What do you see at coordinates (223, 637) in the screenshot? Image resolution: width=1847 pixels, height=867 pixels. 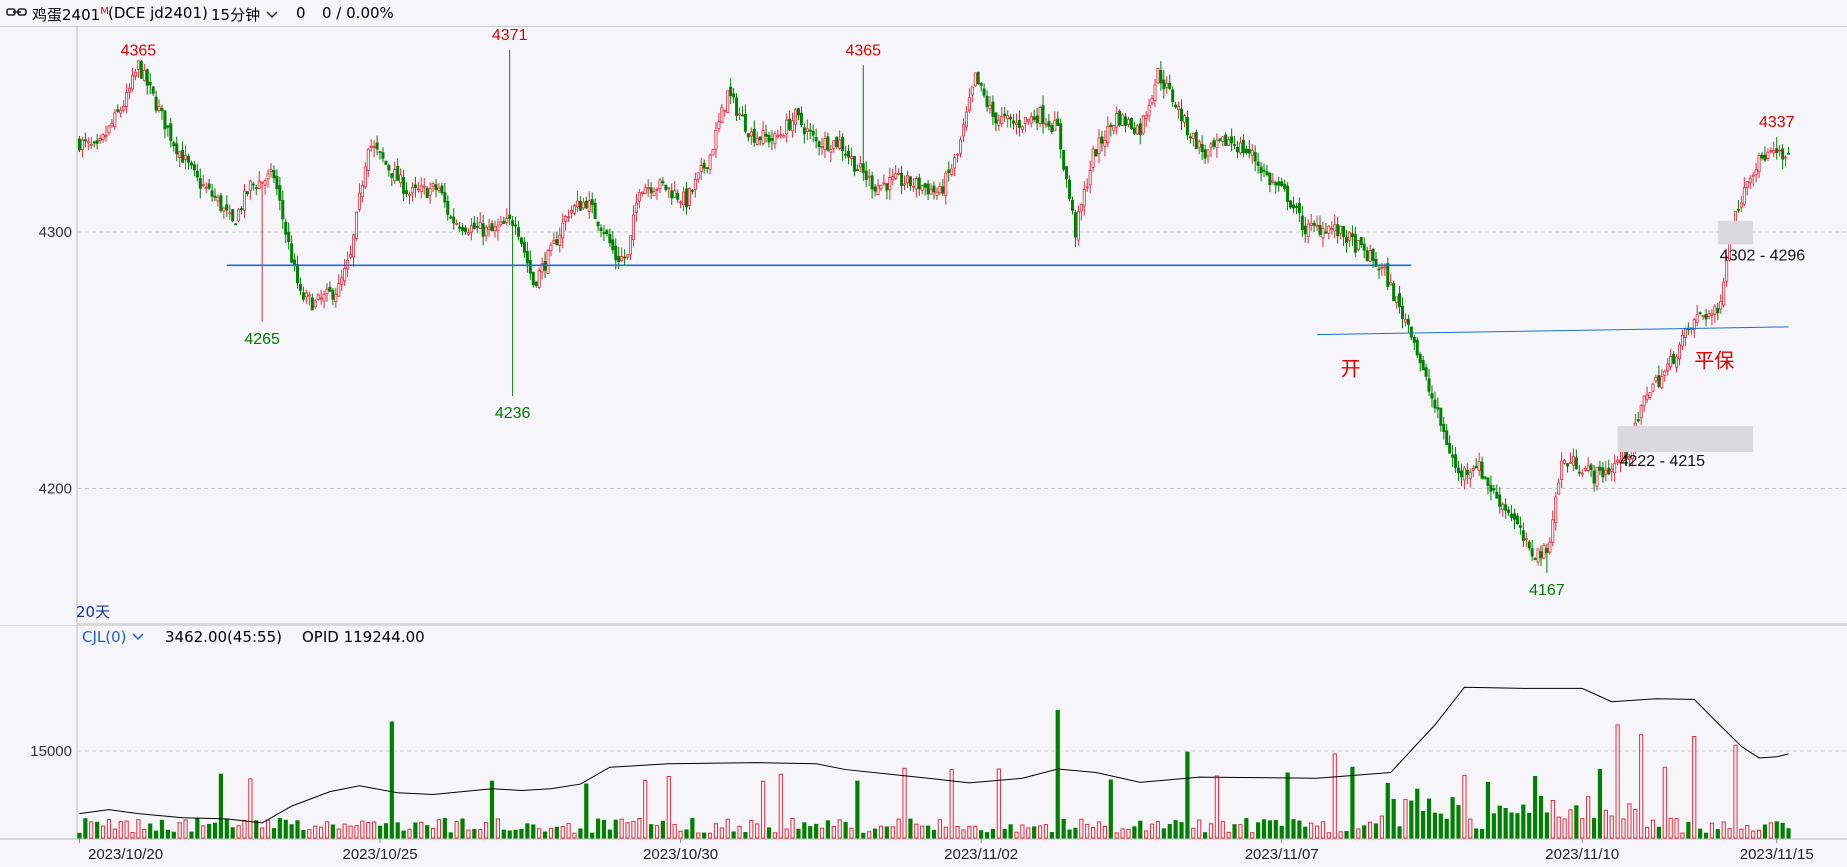 I see `indicator-value: 3462.00(45:55)` at bounding box center [223, 637].